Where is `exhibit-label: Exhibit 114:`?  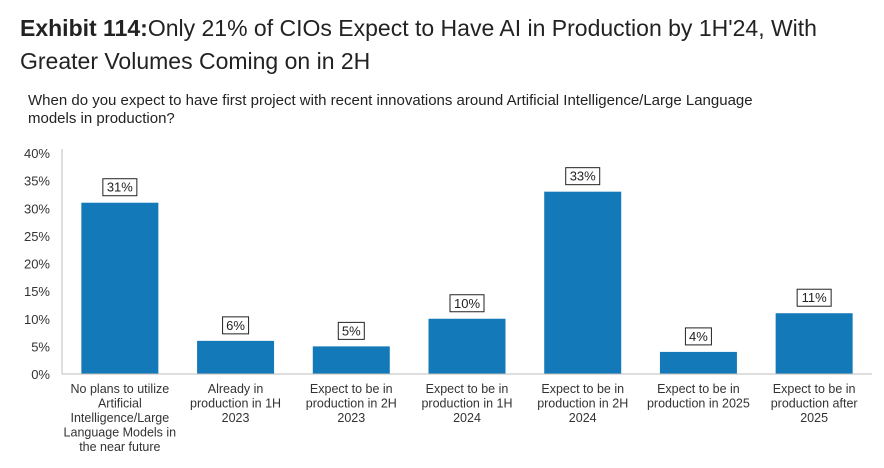
exhibit-label: Exhibit 114: is located at coordinates (84, 28).